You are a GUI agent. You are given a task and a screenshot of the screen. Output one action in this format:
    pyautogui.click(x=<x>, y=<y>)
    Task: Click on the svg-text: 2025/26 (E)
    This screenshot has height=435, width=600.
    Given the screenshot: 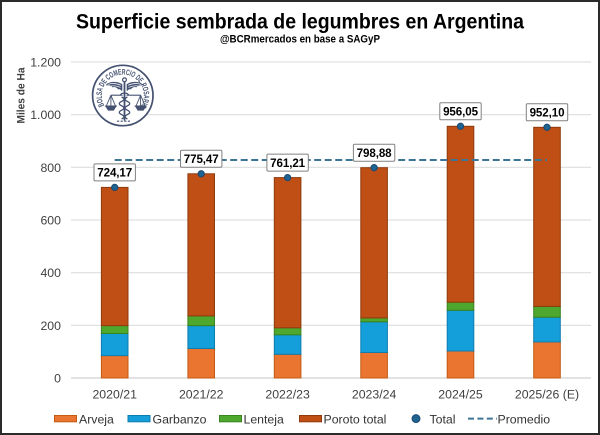 What is the action you would take?
    pyautogui.click(x=547, y=395)
    